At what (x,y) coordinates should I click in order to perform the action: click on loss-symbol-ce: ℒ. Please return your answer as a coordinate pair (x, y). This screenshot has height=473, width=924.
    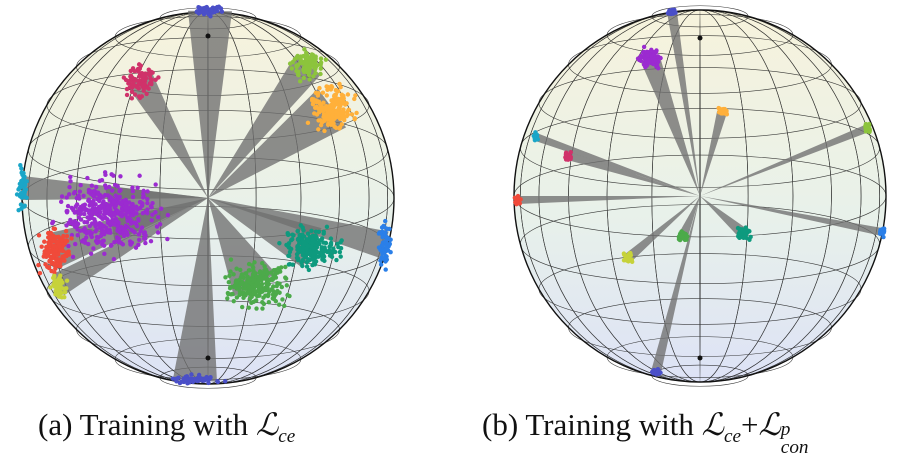
    Looking at the image, I should click on (267, 425).